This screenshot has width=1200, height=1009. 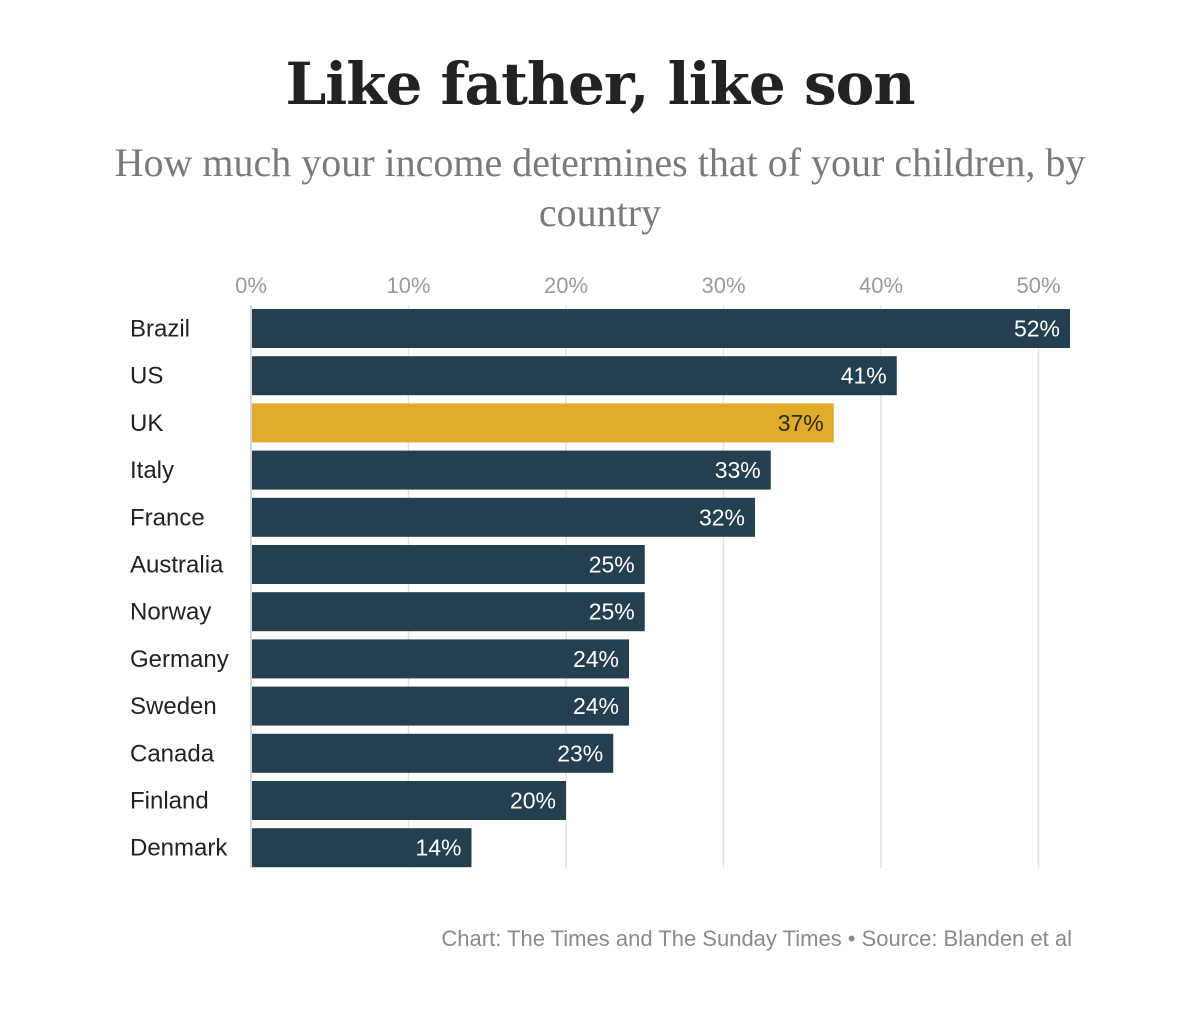 I want to click on bar-denmark, so click(x=362, y=848).